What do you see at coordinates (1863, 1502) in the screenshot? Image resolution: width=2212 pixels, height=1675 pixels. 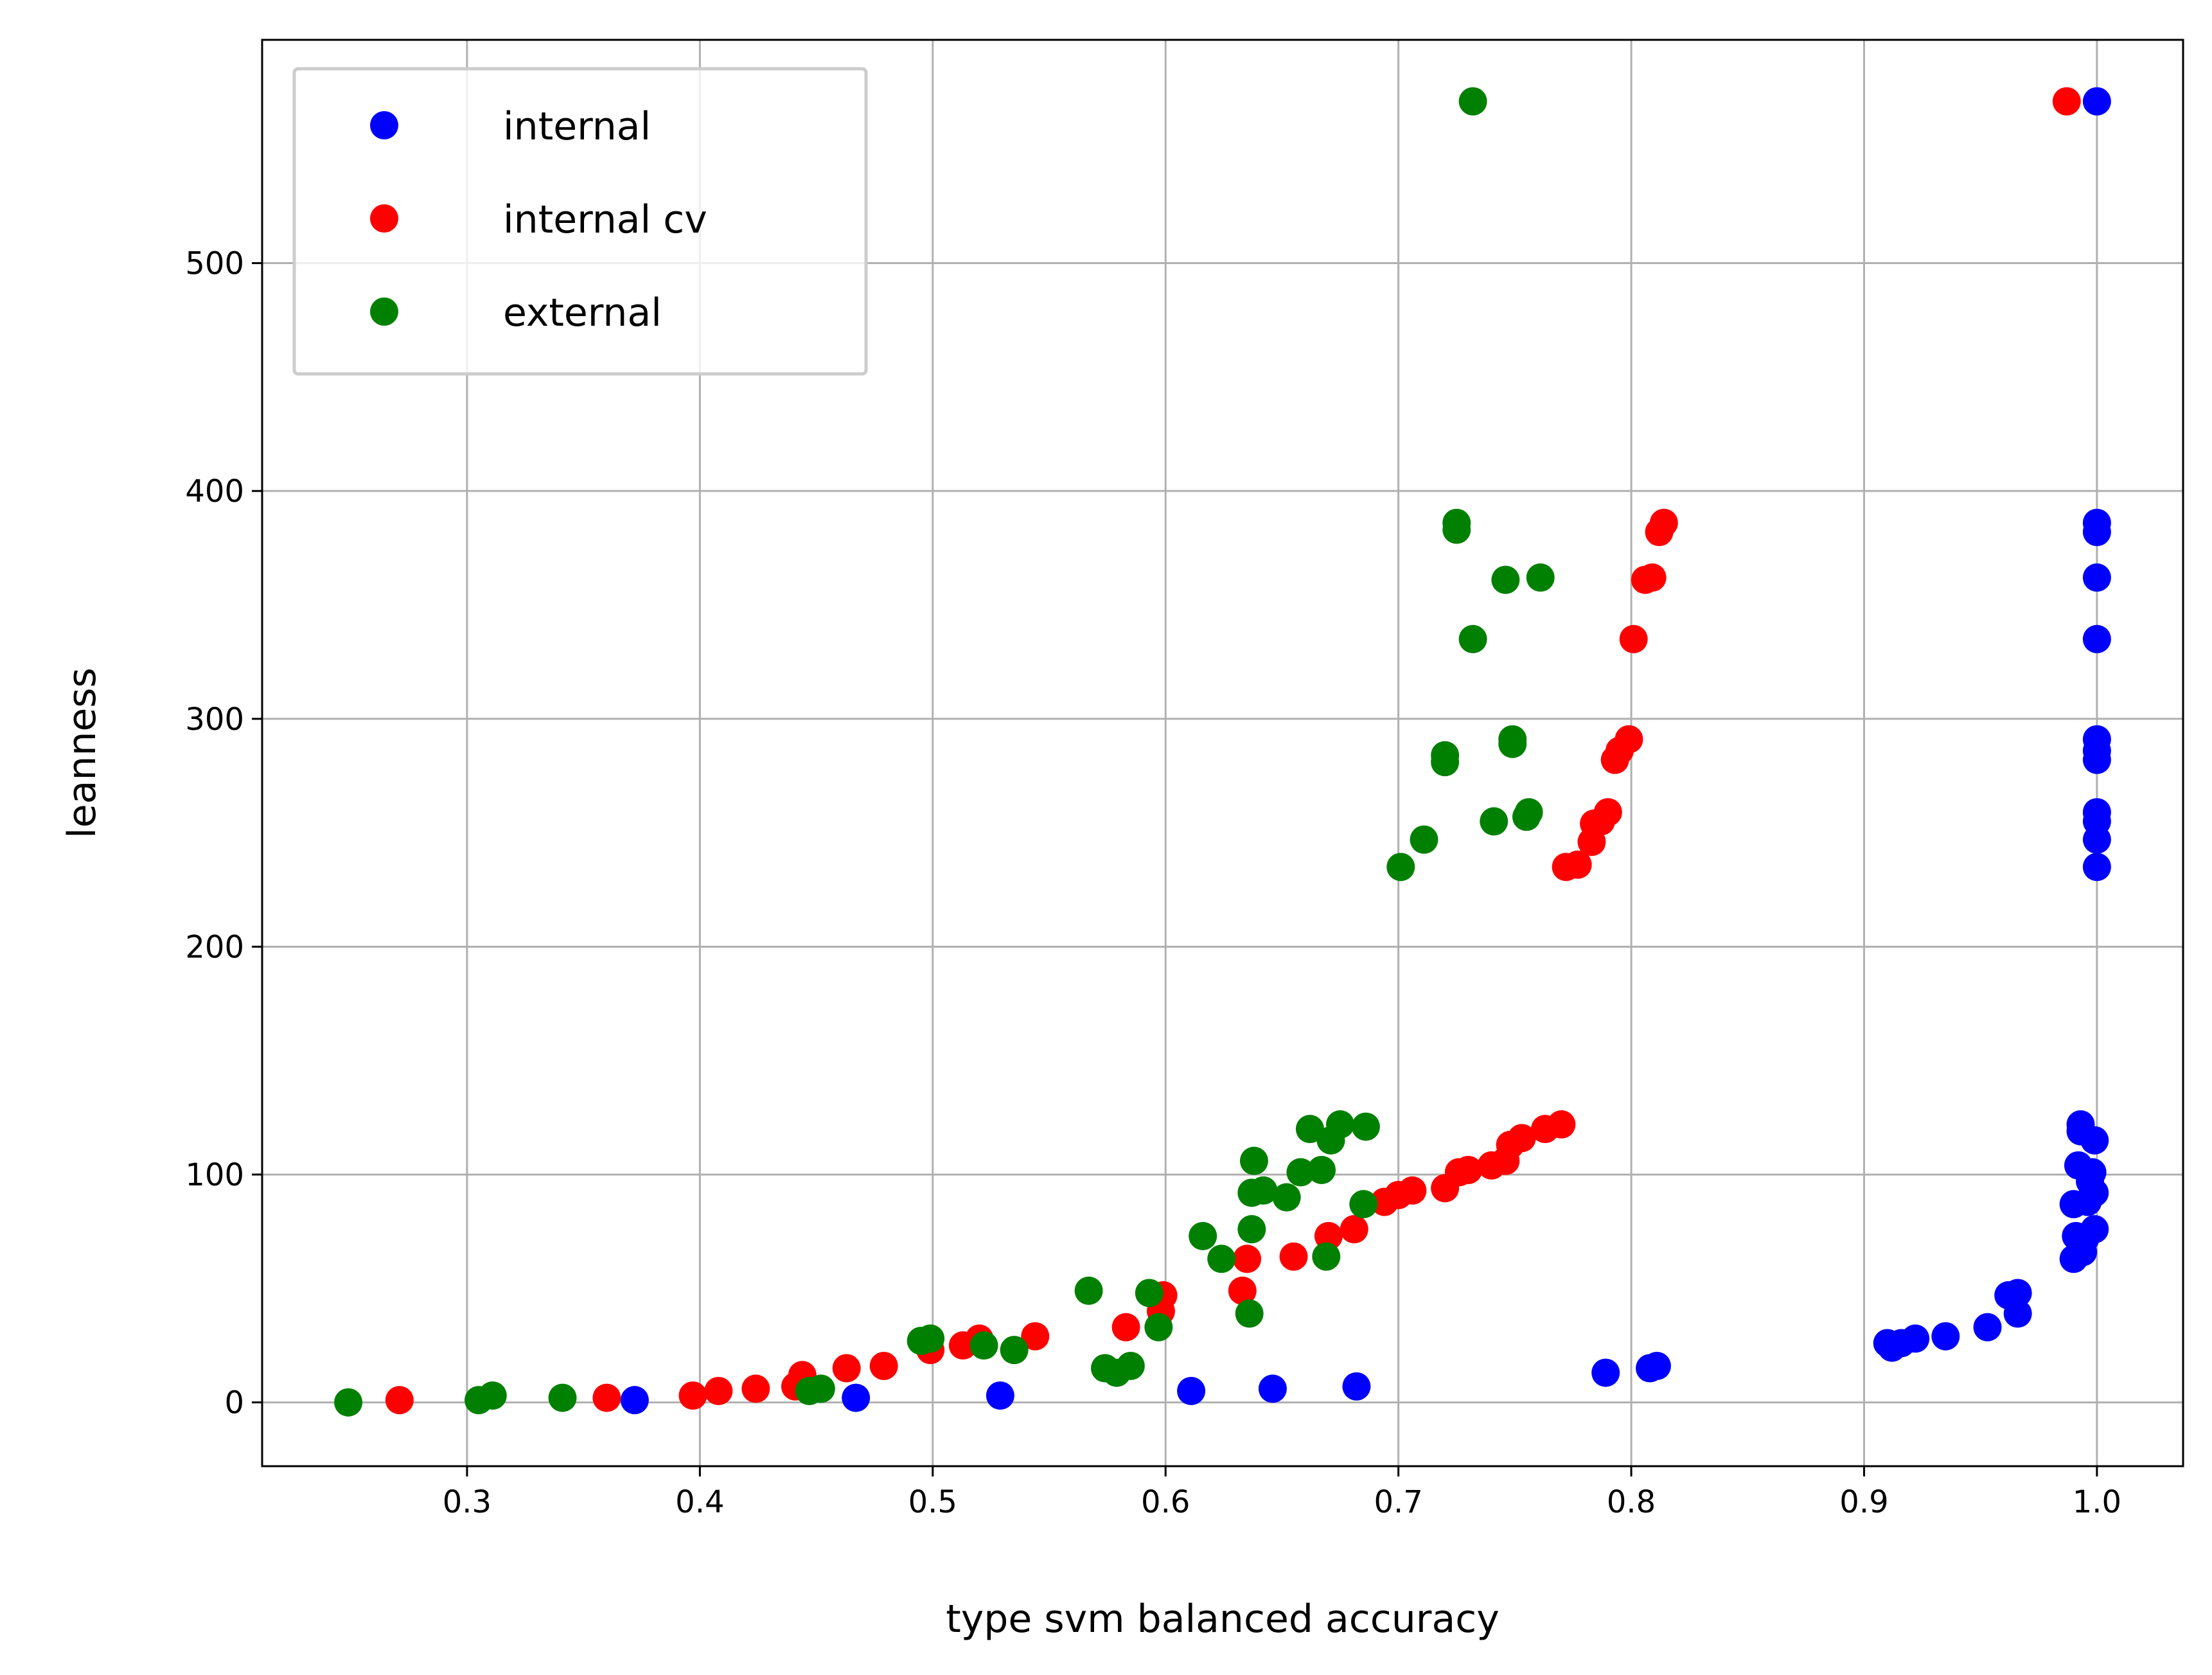 I see `x-tick-label: 0.9` at bounding box center [1863, 1502].